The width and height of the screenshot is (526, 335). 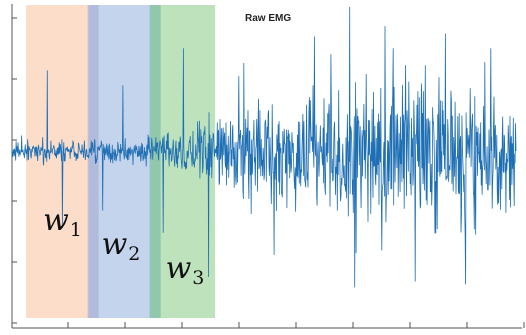 What do you see at coordinates (185, 270) in the screenshot?
I see `window-label-3: w3` at bounding box center [185, 270].